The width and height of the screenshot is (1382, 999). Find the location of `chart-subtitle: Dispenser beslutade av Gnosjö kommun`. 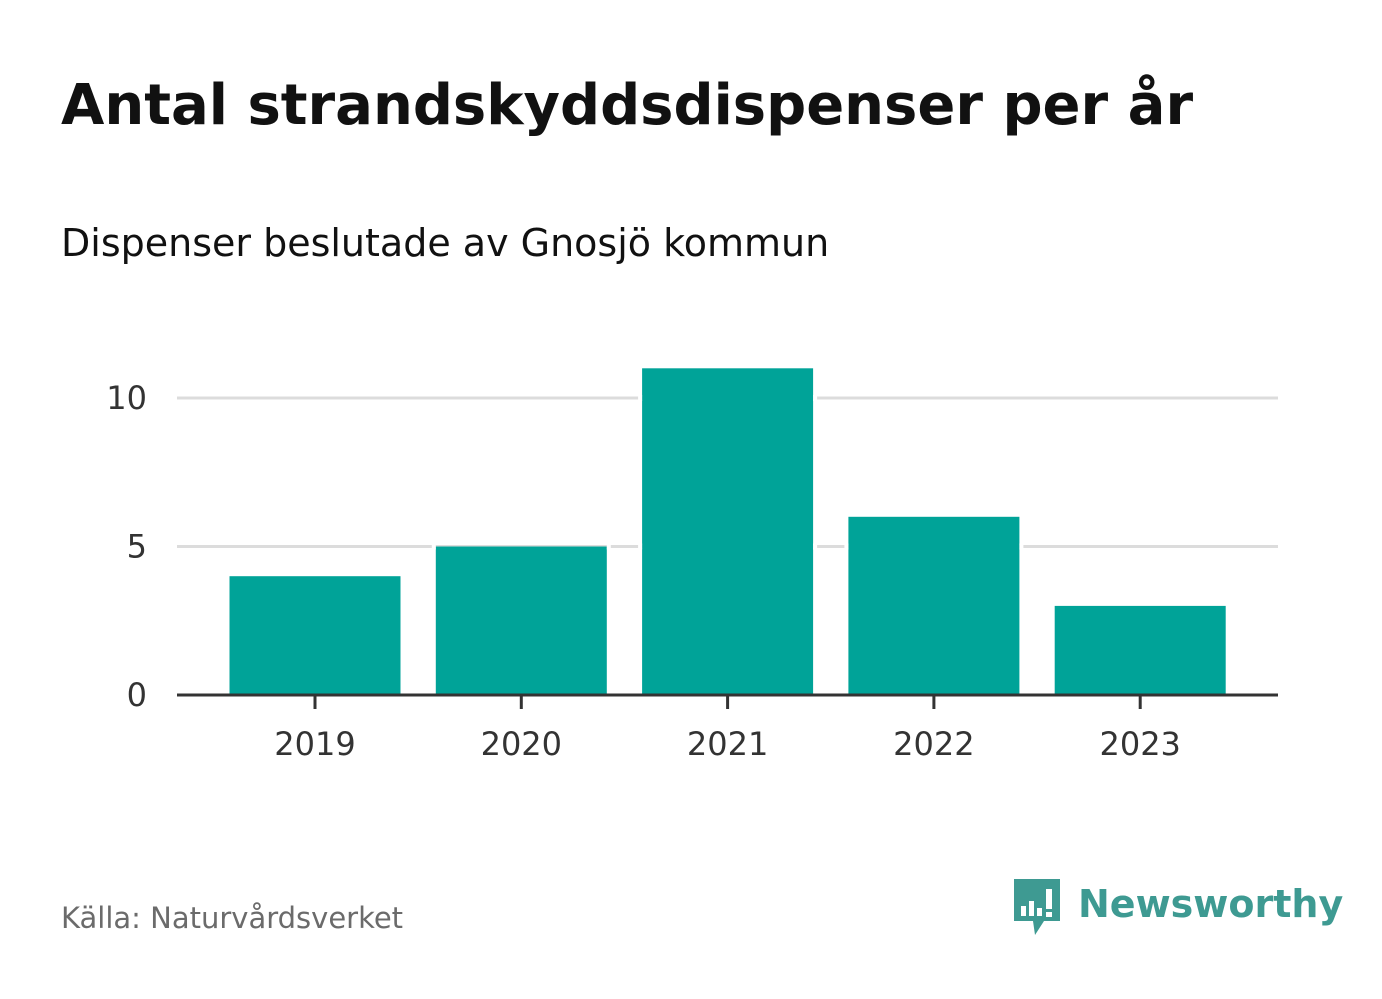

chart-subtitle: Dispenser beslutade av Gnosjö kommun is located at coordinates (445, 243).